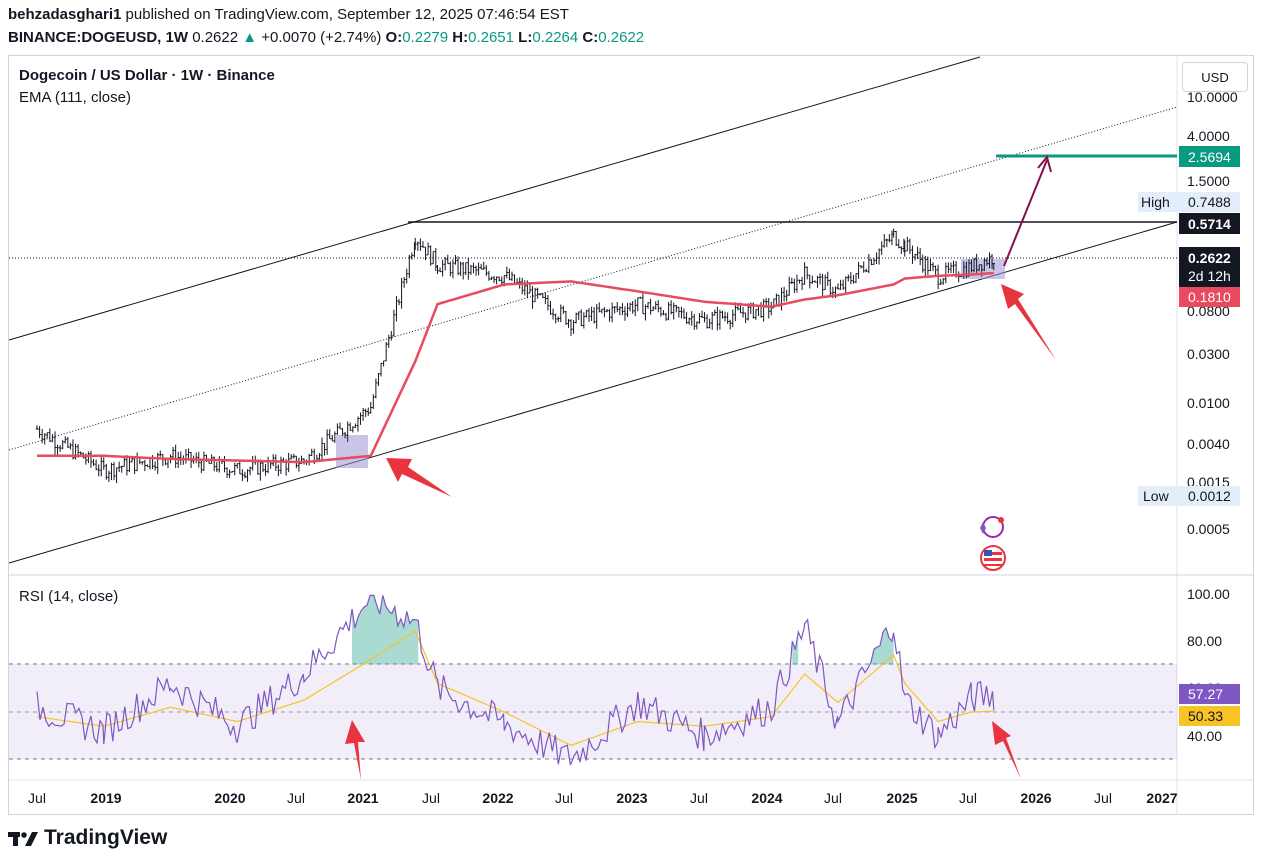 The height and width of the screenshot is (862, 1263). Describe the element at coordinates (1215, 77) in the screenshot. I see `currency-button: USD` at that location.